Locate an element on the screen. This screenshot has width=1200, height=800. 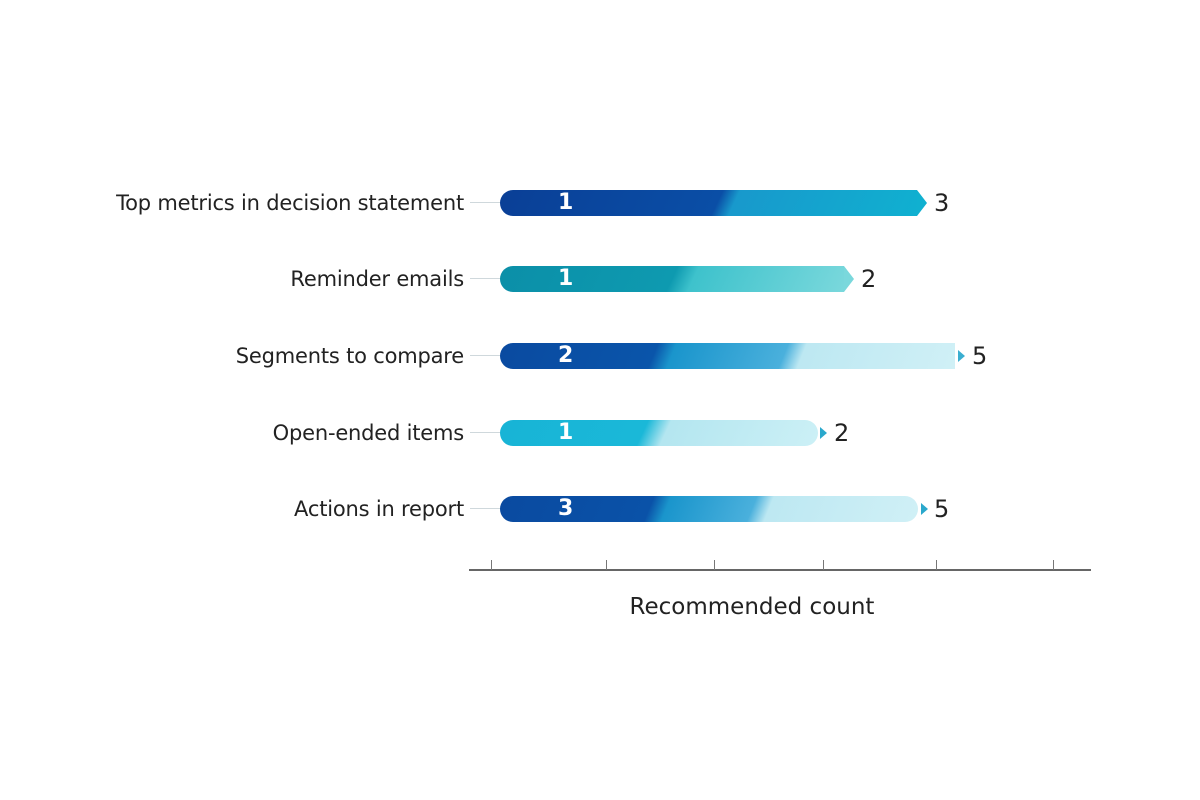
category-label: Actions in report is located at coordinates (379, 509).